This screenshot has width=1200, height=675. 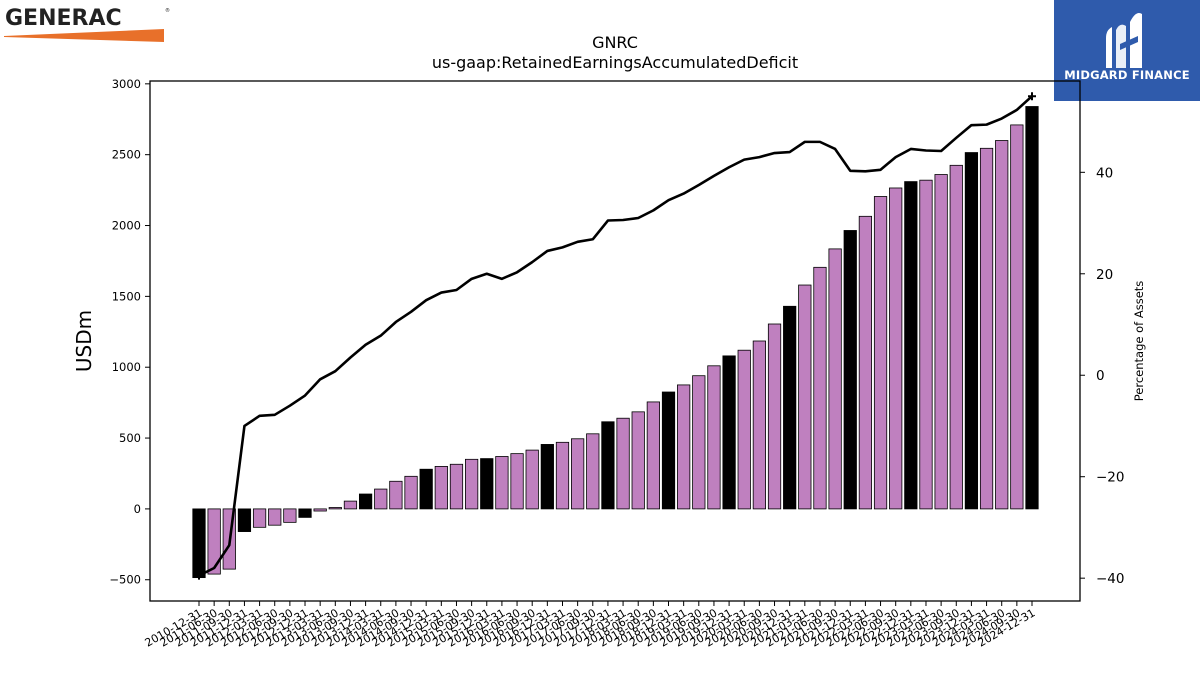 What do you see at coordinates (1124, 41) in the screenshot?
I see `midgard-emblem-icon` at bounding box center [1124, 41].